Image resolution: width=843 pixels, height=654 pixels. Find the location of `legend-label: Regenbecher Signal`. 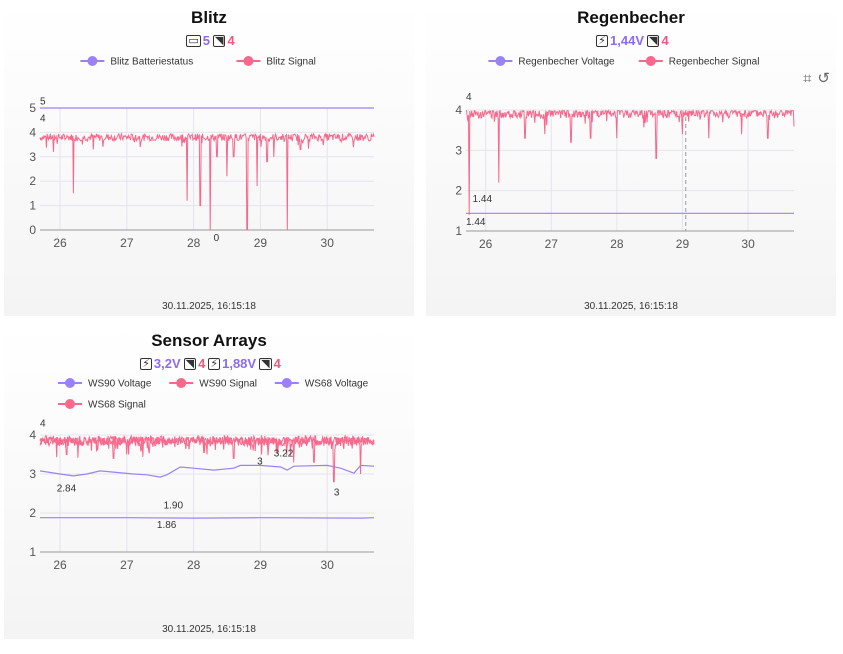

legend-label: Regenbecher Signal is located at coordinates (714, 62).